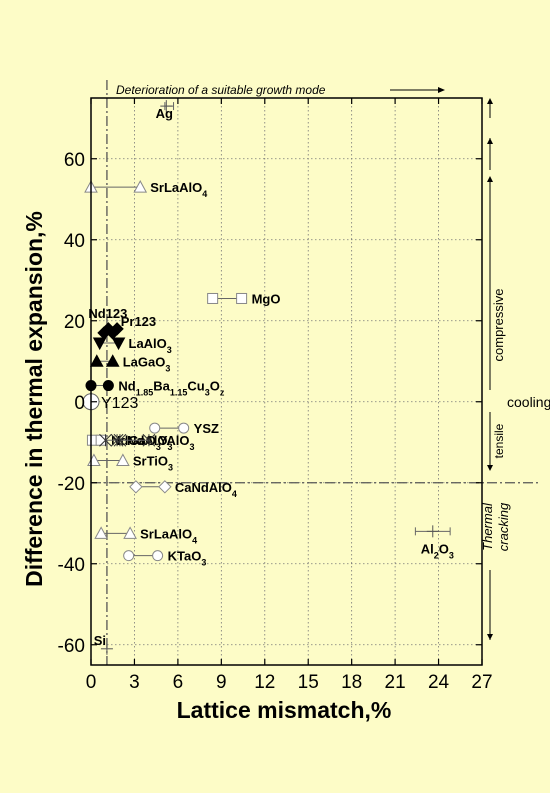 This screenshot has width=550, height=793. I want to click on data-label: Y123, so click(119, 403).